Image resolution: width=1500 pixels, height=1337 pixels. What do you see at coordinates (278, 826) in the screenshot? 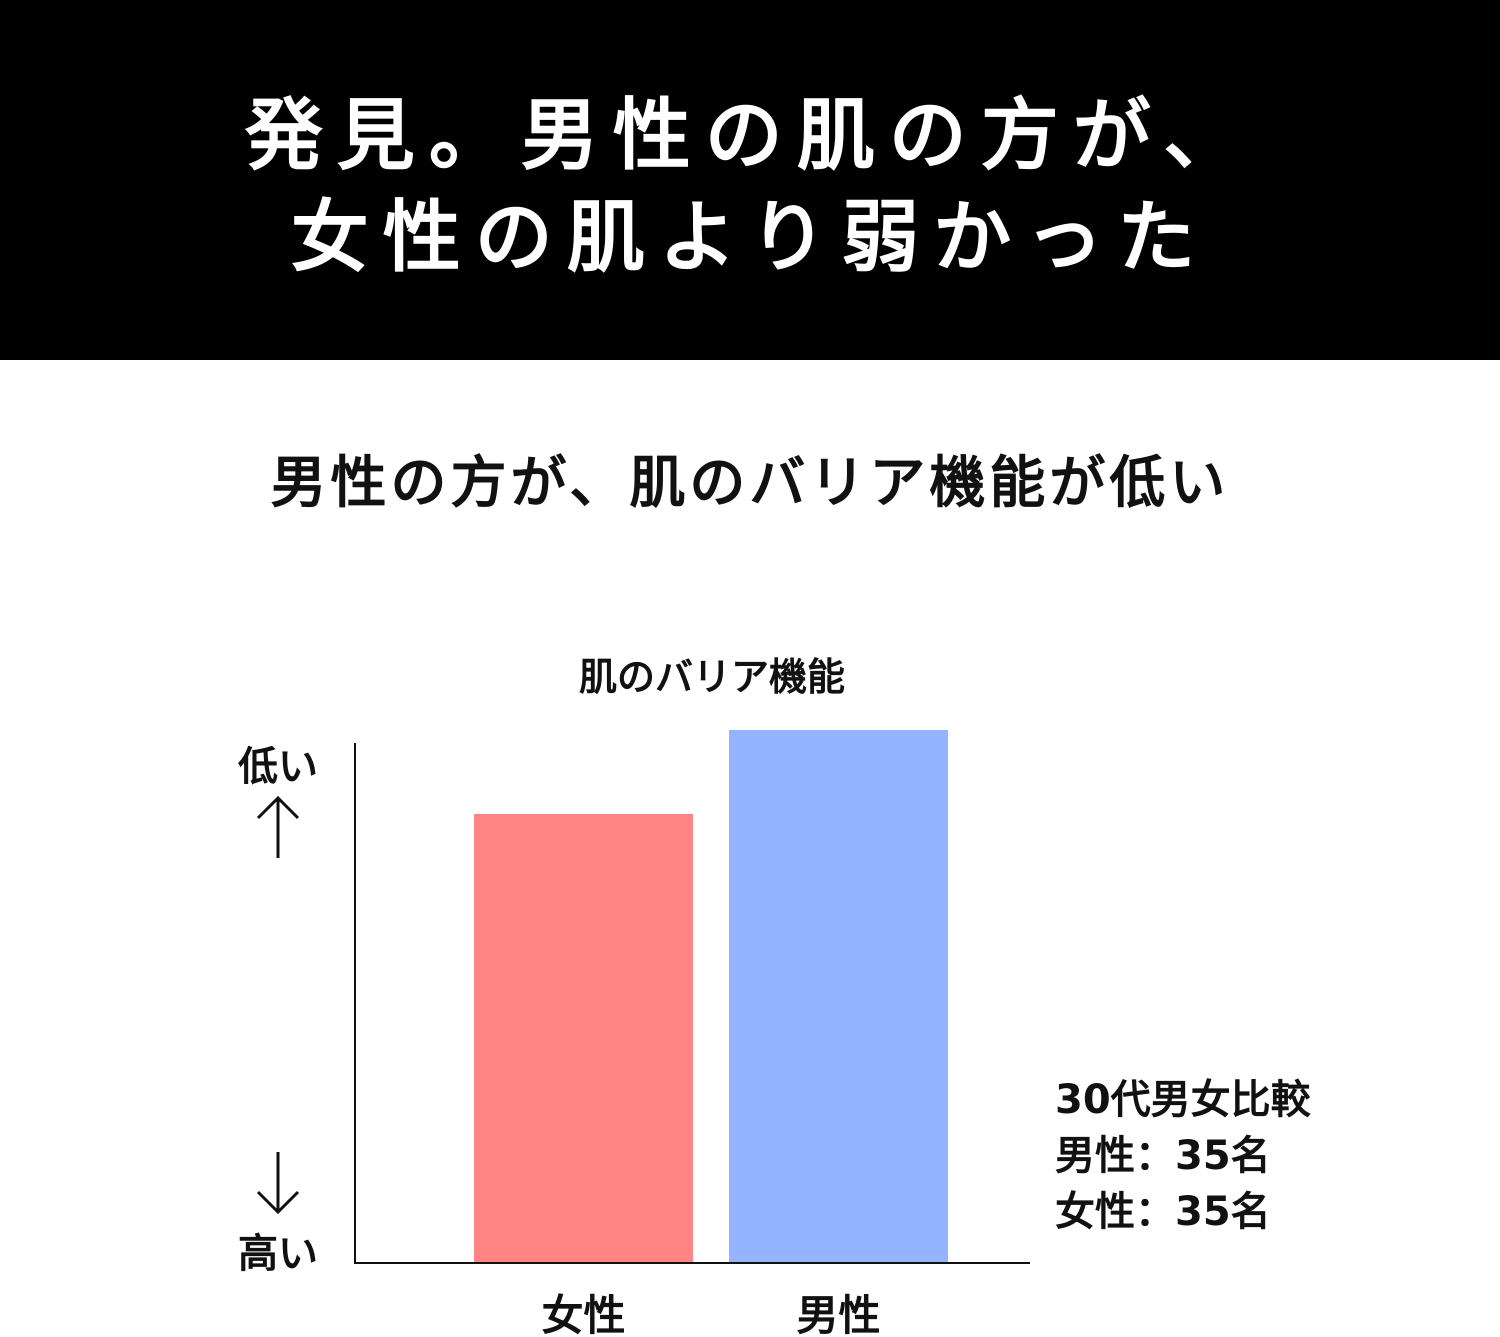
I see `arrow-up-icon` at bounding box center [278, 826].